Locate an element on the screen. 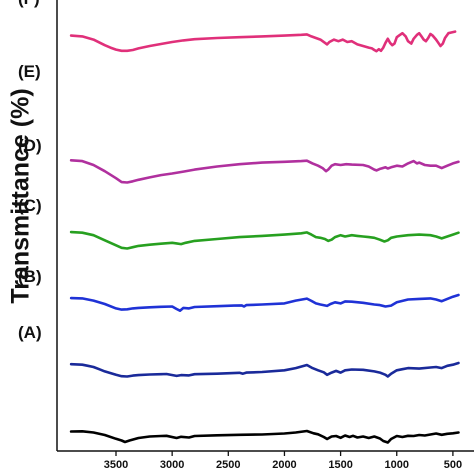  x-ticks: 3500 3000 2500 2000 1500 1000 500 is located at coordinates (283, 461).